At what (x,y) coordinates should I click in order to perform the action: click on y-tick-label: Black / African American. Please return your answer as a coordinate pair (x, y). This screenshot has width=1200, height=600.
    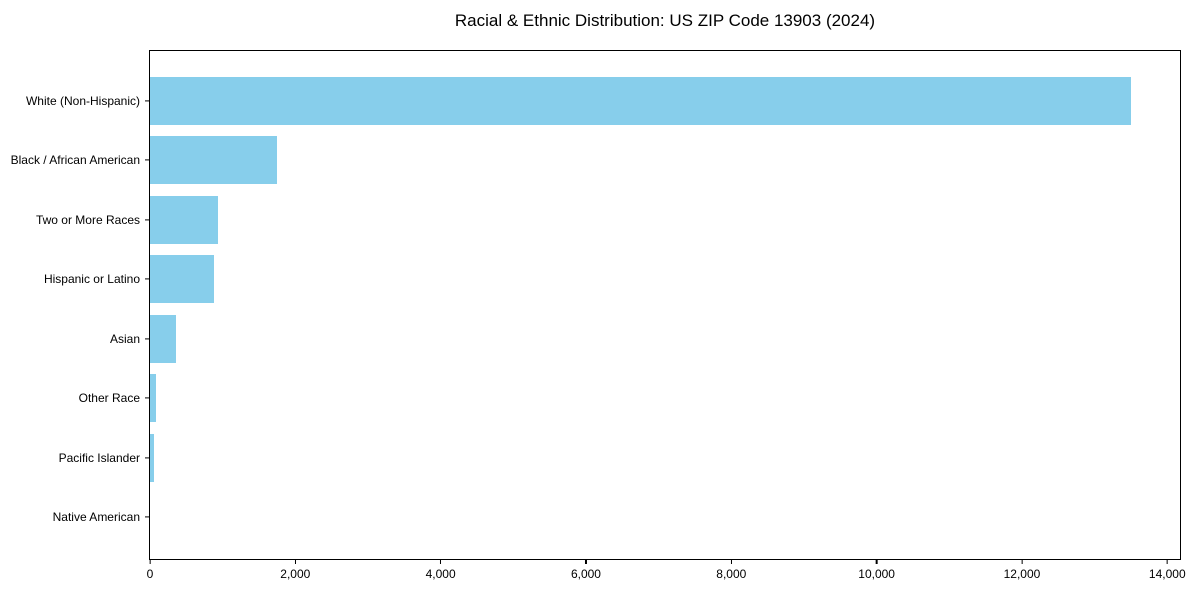
    Looking at the image, I should click on (75, 160).